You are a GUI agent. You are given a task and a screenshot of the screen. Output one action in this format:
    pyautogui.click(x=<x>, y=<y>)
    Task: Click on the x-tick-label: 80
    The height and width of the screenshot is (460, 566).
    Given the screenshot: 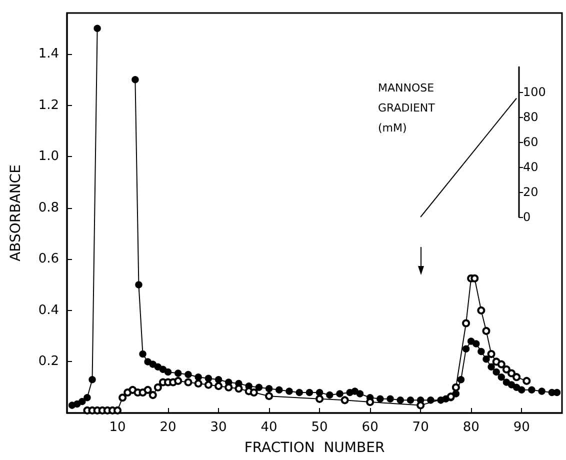 What is the action you would take?
    pyautogui.click(x=471, y=427)
    